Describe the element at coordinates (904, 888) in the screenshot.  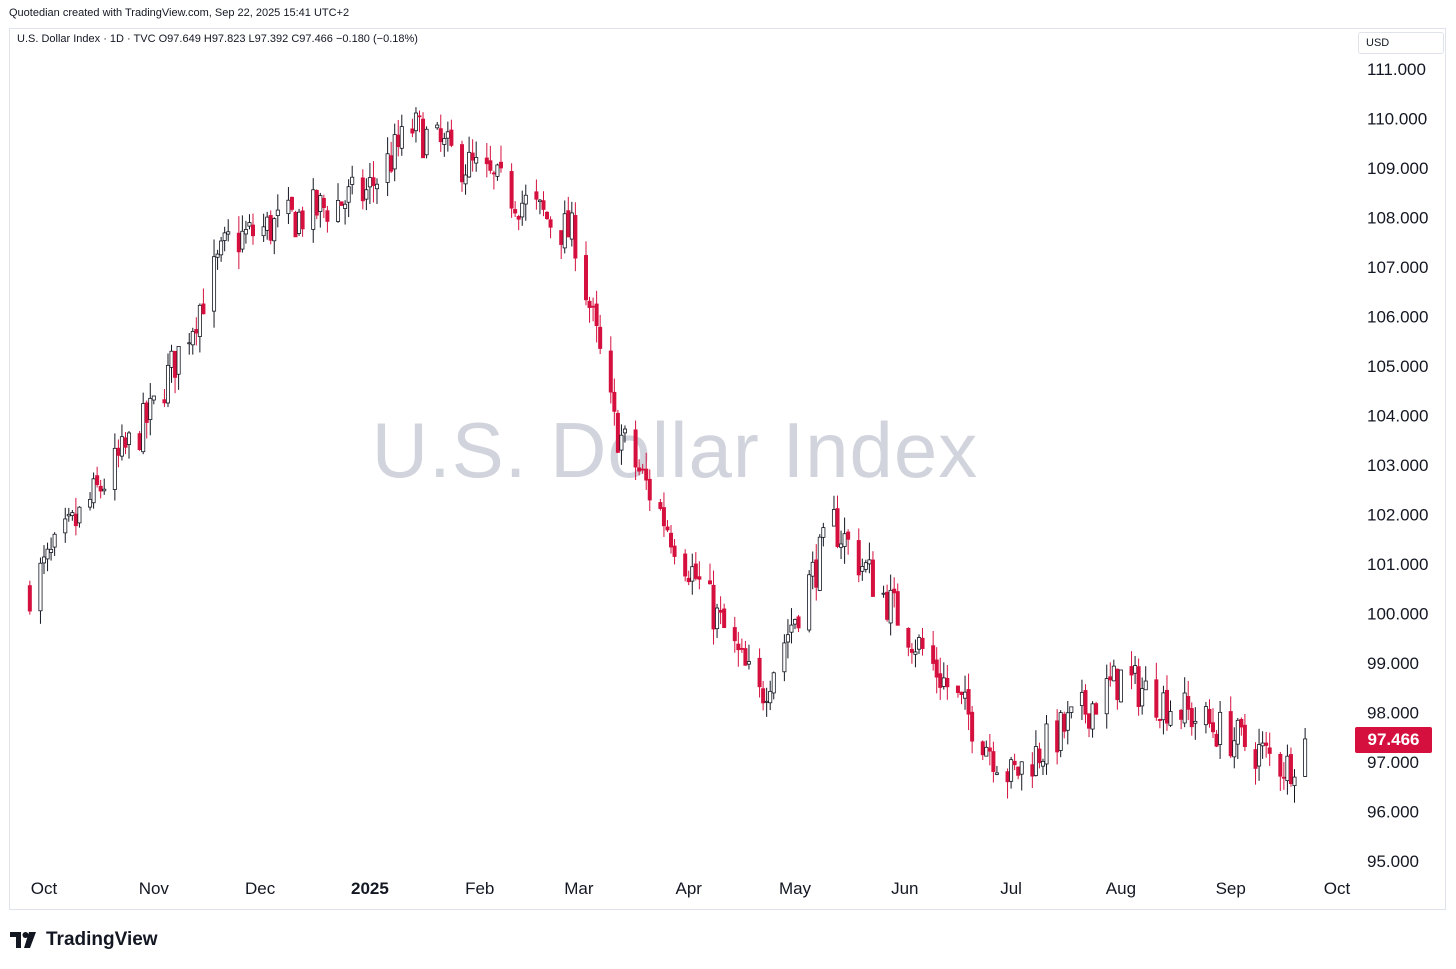
I see `x-tick-label: Jun` at that location.